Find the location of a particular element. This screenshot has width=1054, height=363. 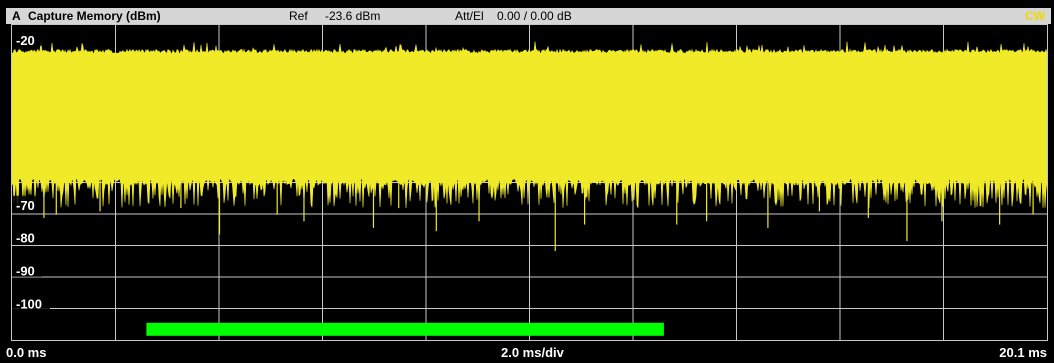

ref-level-value: -23.6 dBm is located at coordinates (353, 16).